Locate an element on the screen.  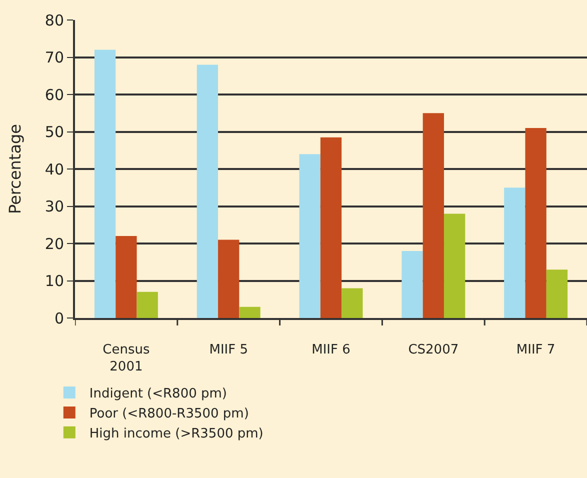
legend-label: Poor (<R800-R3500 pm) is located at coordinates (169, 414).